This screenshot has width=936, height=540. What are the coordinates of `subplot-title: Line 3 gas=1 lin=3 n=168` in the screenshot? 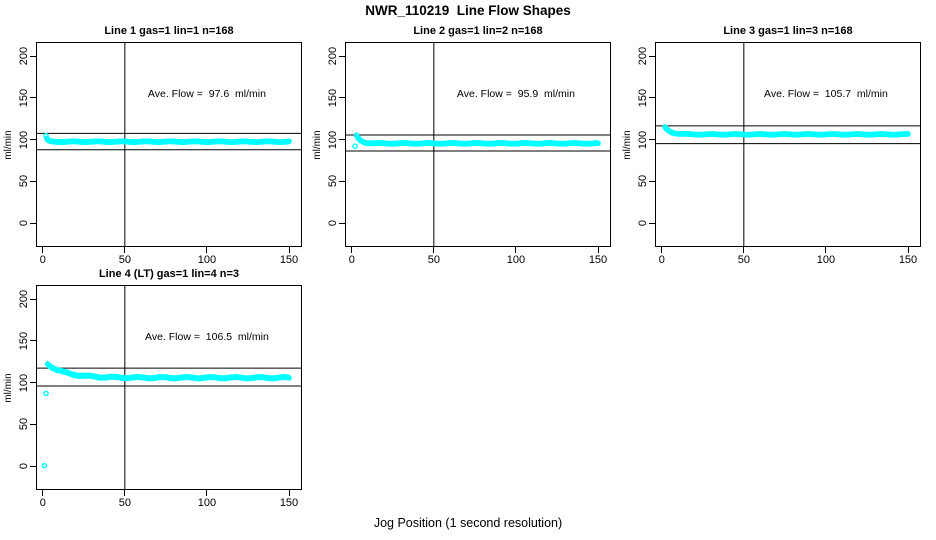 It's located at (788, 31).